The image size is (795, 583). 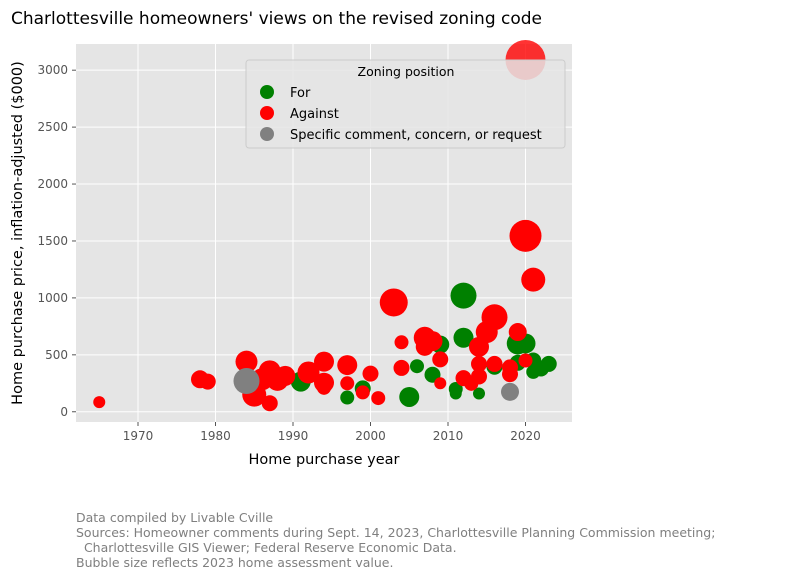 What do you see at coordinates (376, 384) in the screenshot?
I see `series-specific` at bounding box center [376, 384].